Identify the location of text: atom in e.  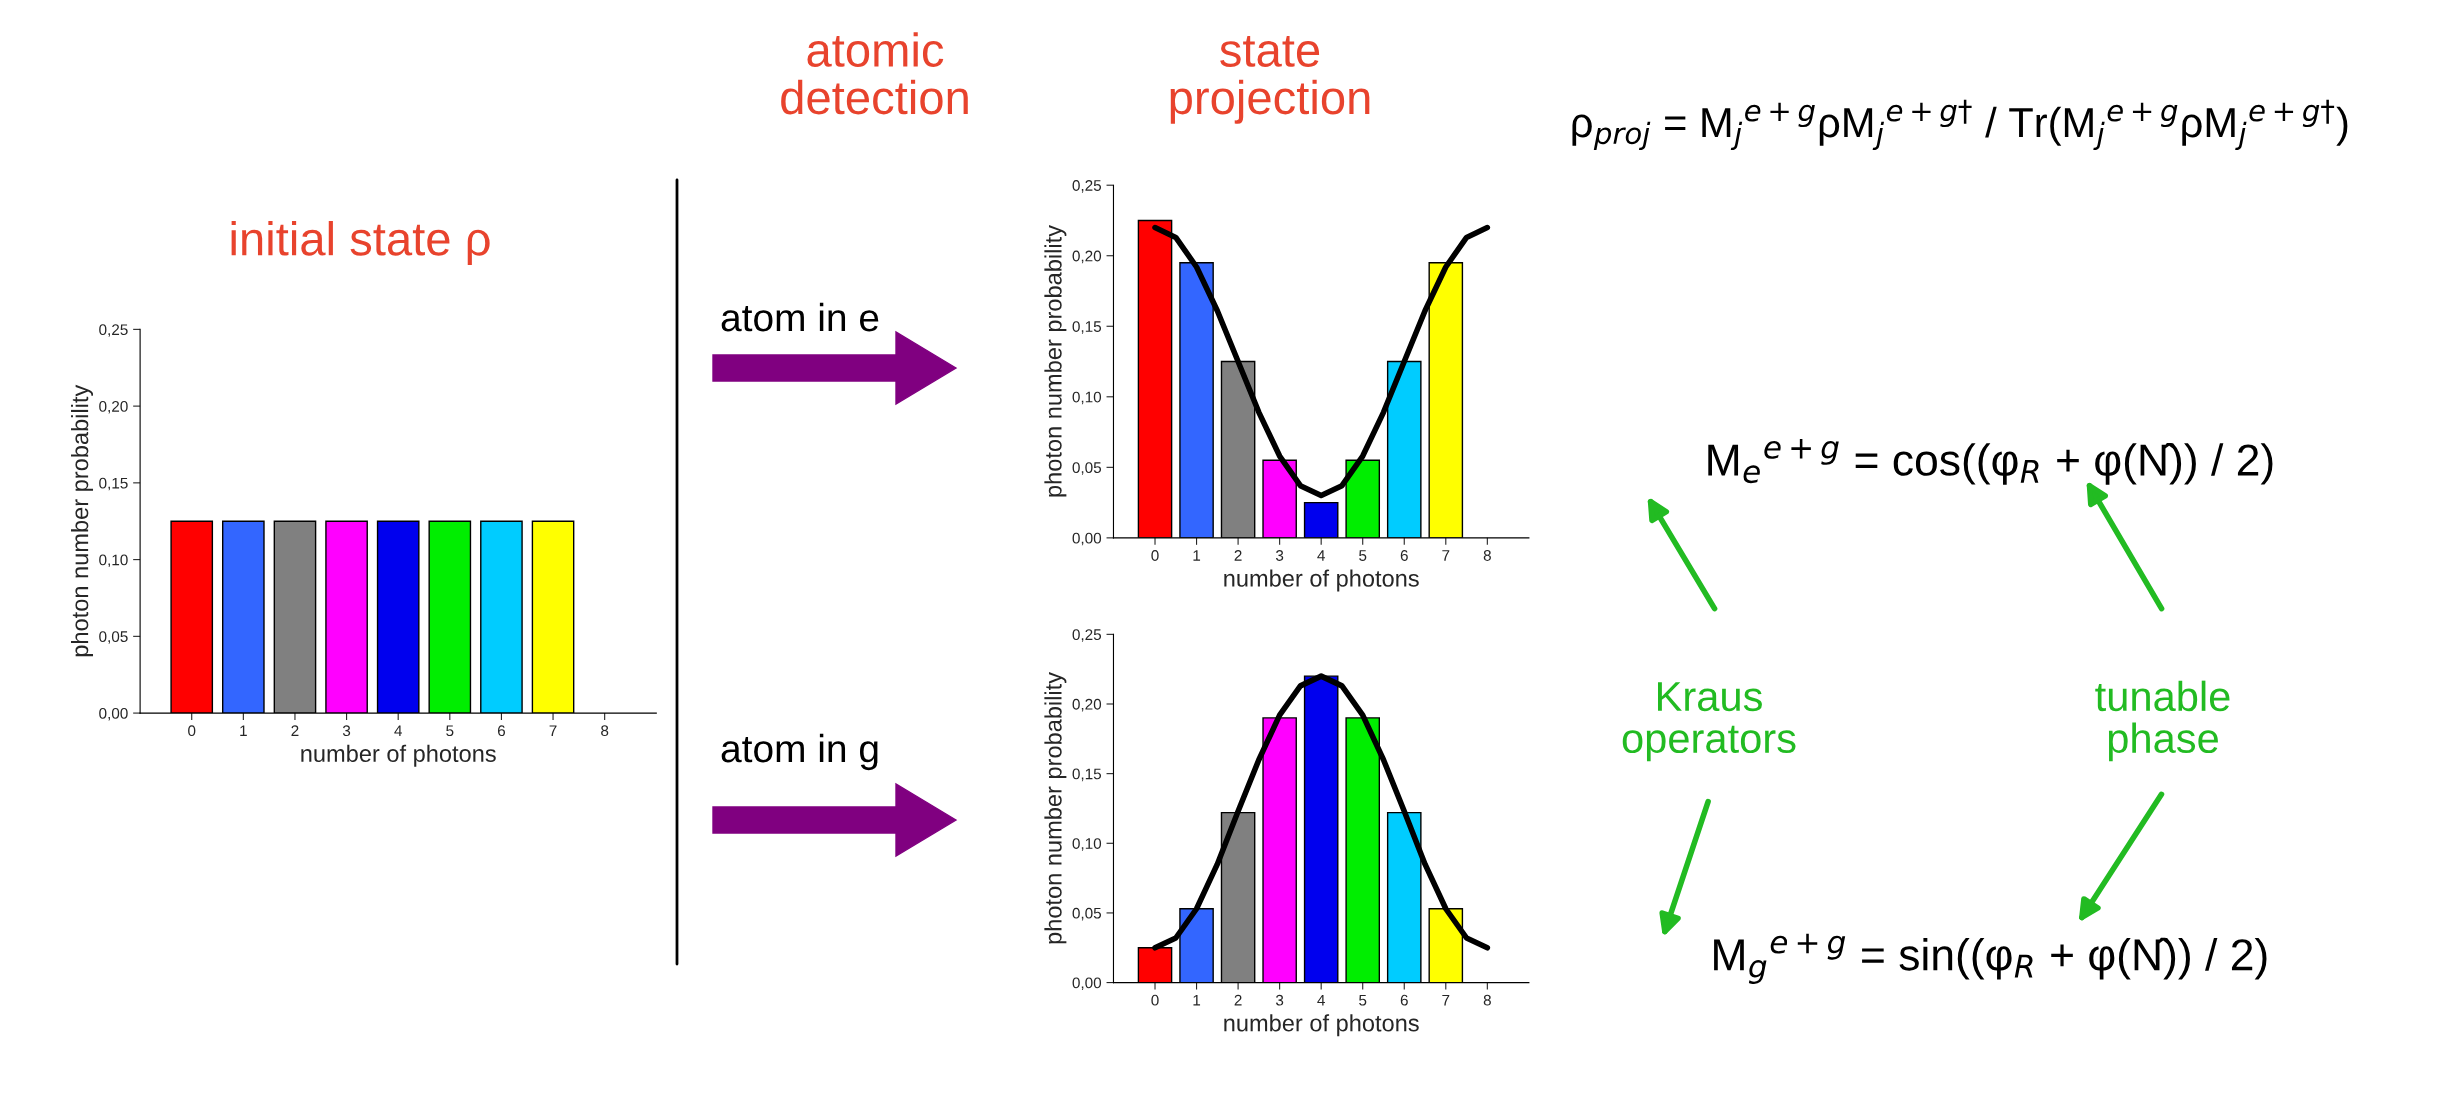
(800, 317).